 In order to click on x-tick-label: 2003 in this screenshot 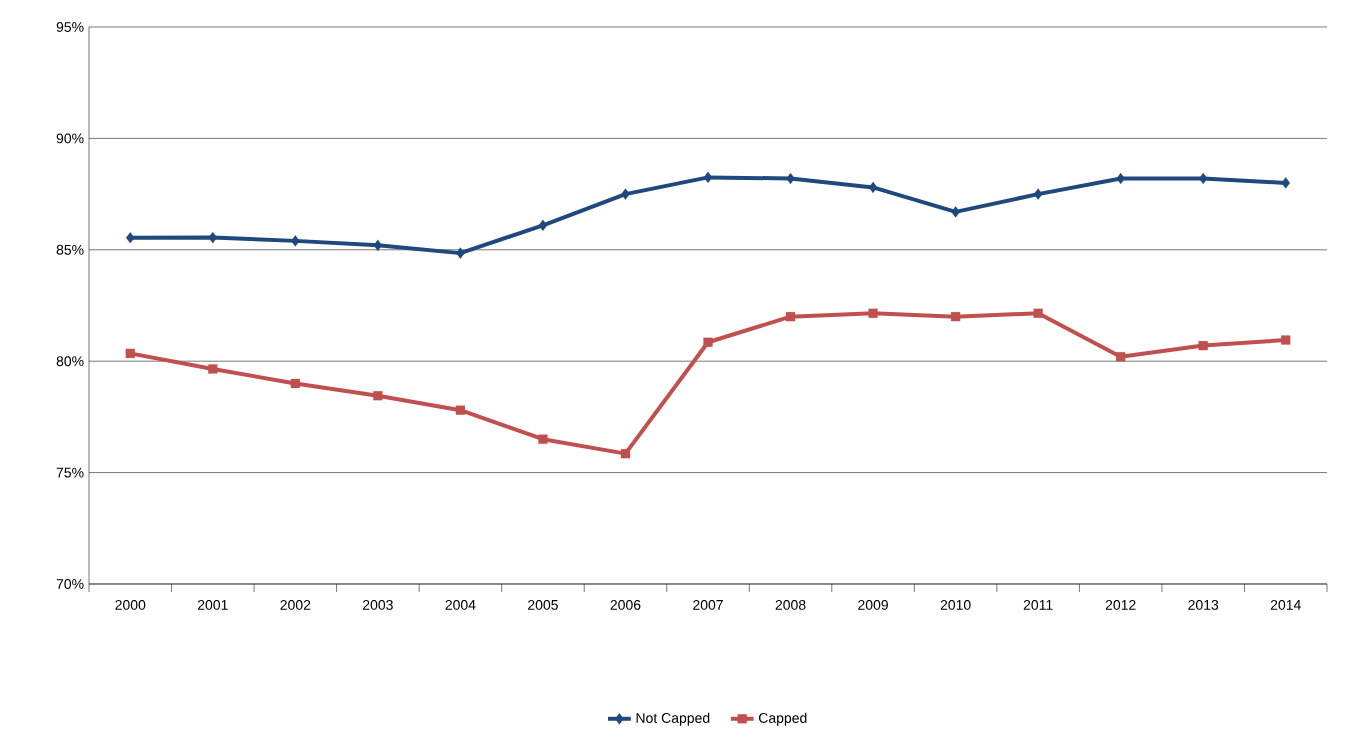, I will do `click(378, 604)`.